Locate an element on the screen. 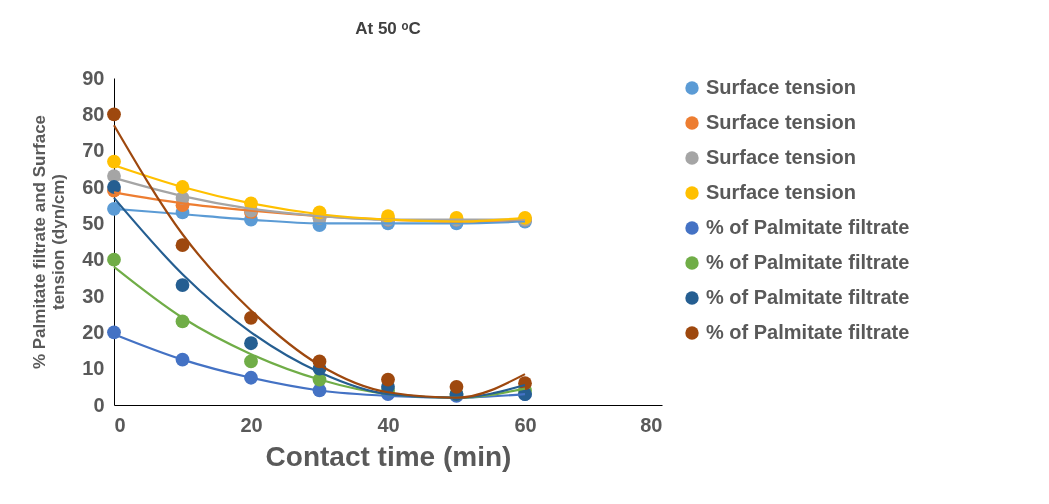 This screenshot has width=1049, height=504. y-axis-title: % Palmitate filtrate and Surface tension (dyn/cm) is located at coordinates (49, 242).